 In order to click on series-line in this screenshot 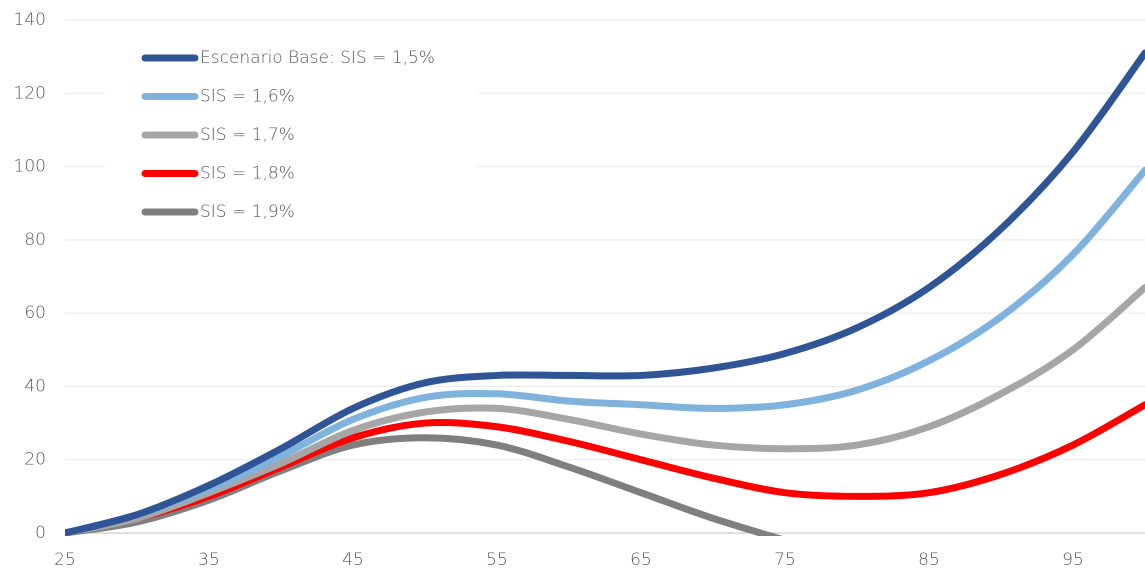, I will do `click(424, 485)`.